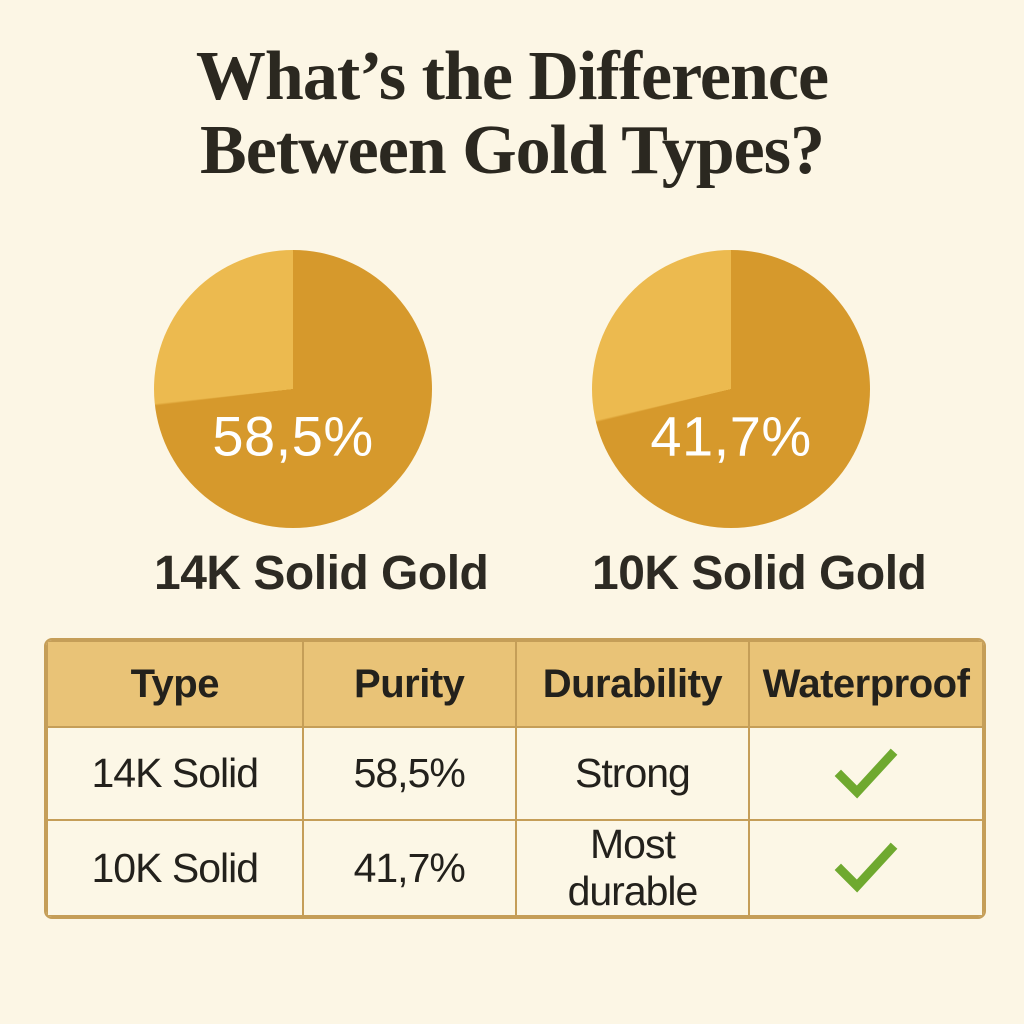  What do you see at coordinates (865, 684) in the screenshot?
I see `column-header-waterproof: Waterproof` at bounding box center [865, 684].